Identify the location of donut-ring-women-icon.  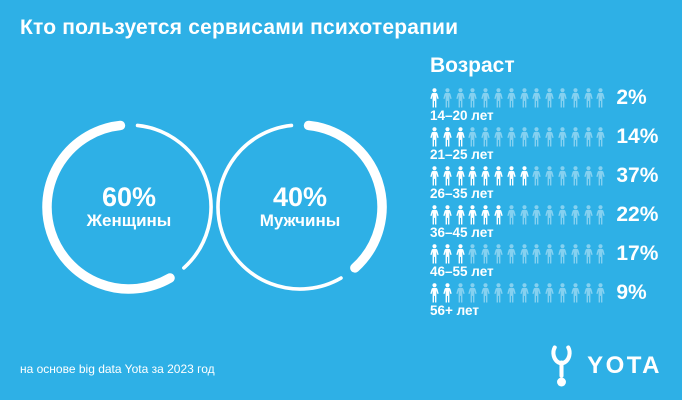
(127, 207).